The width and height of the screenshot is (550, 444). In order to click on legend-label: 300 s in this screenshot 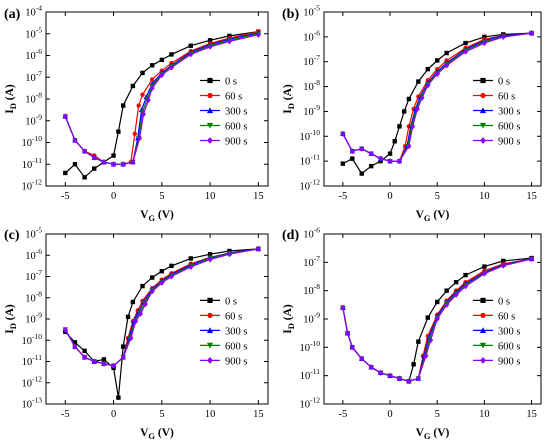, I will do `click(236, 111)`.